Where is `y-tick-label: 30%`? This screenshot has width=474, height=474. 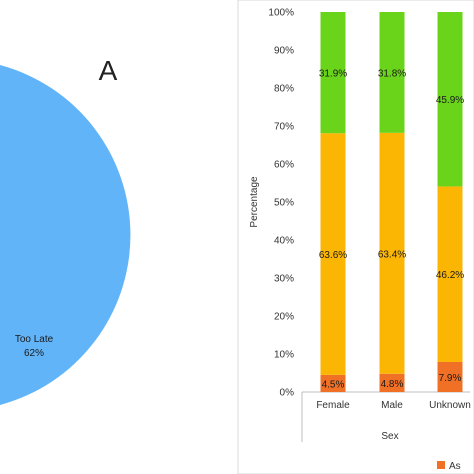
y-tick-label: 30% is located at coordinates (284, 279).